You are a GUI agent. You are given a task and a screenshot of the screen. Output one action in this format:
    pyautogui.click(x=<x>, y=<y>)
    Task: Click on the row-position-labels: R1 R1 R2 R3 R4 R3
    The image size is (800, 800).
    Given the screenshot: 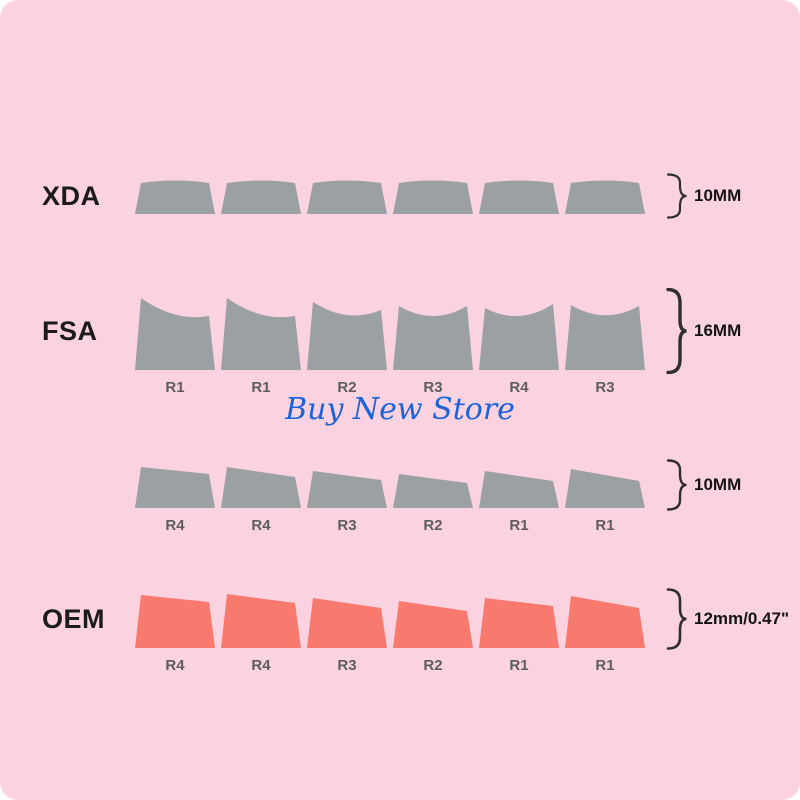 What is the action you would take?
    pyautogui.click(x=390, y=387)
    